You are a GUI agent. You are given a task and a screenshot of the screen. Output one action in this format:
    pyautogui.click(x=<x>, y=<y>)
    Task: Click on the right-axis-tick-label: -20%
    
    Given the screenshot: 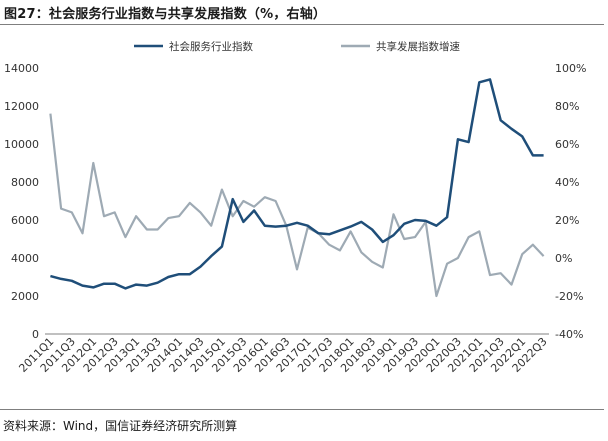 What is the action you would take?
    pyautogui.click(x=569, y=296)
    